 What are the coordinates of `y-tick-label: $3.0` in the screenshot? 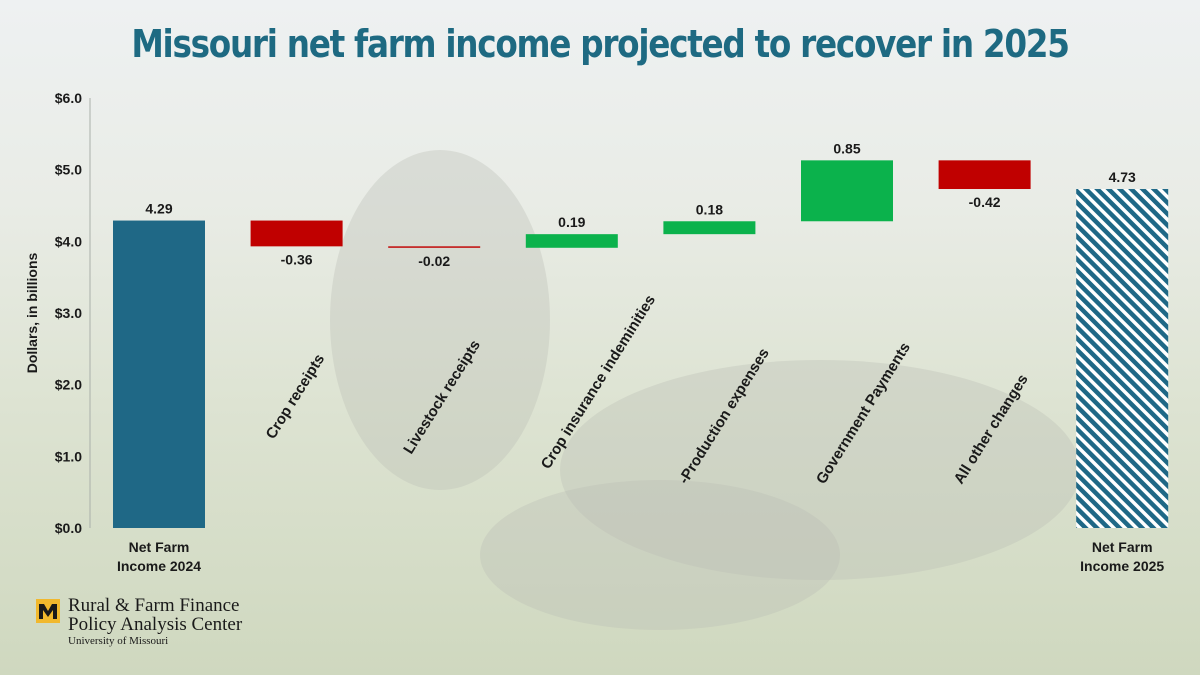 It's located at (68, 313).